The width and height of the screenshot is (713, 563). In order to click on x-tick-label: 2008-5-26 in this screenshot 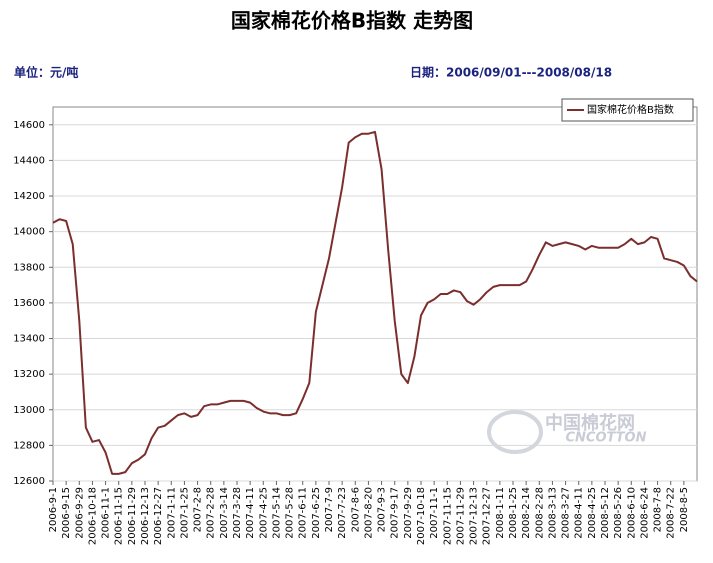, I will do `click(618, 513)`.